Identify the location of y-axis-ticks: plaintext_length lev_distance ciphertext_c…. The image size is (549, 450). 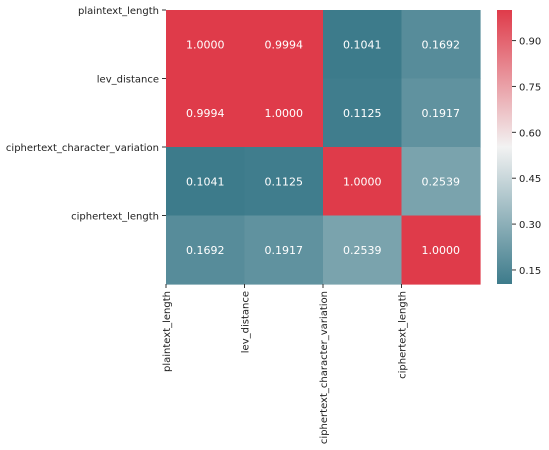
(86, 114).